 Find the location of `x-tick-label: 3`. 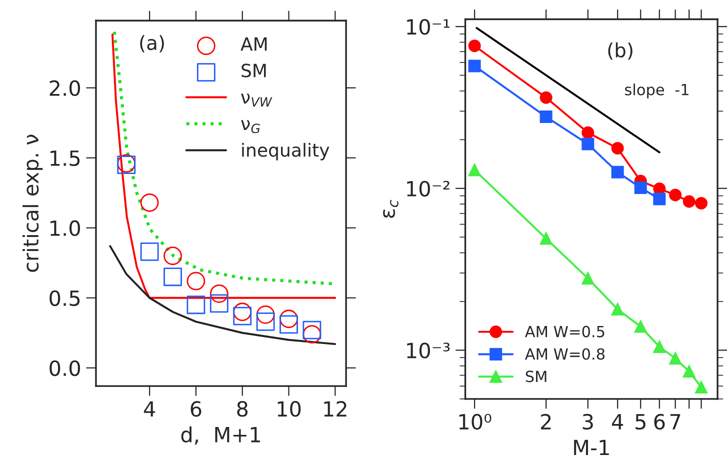

x-tick-label: 3 is located at coordinates (587, 422).